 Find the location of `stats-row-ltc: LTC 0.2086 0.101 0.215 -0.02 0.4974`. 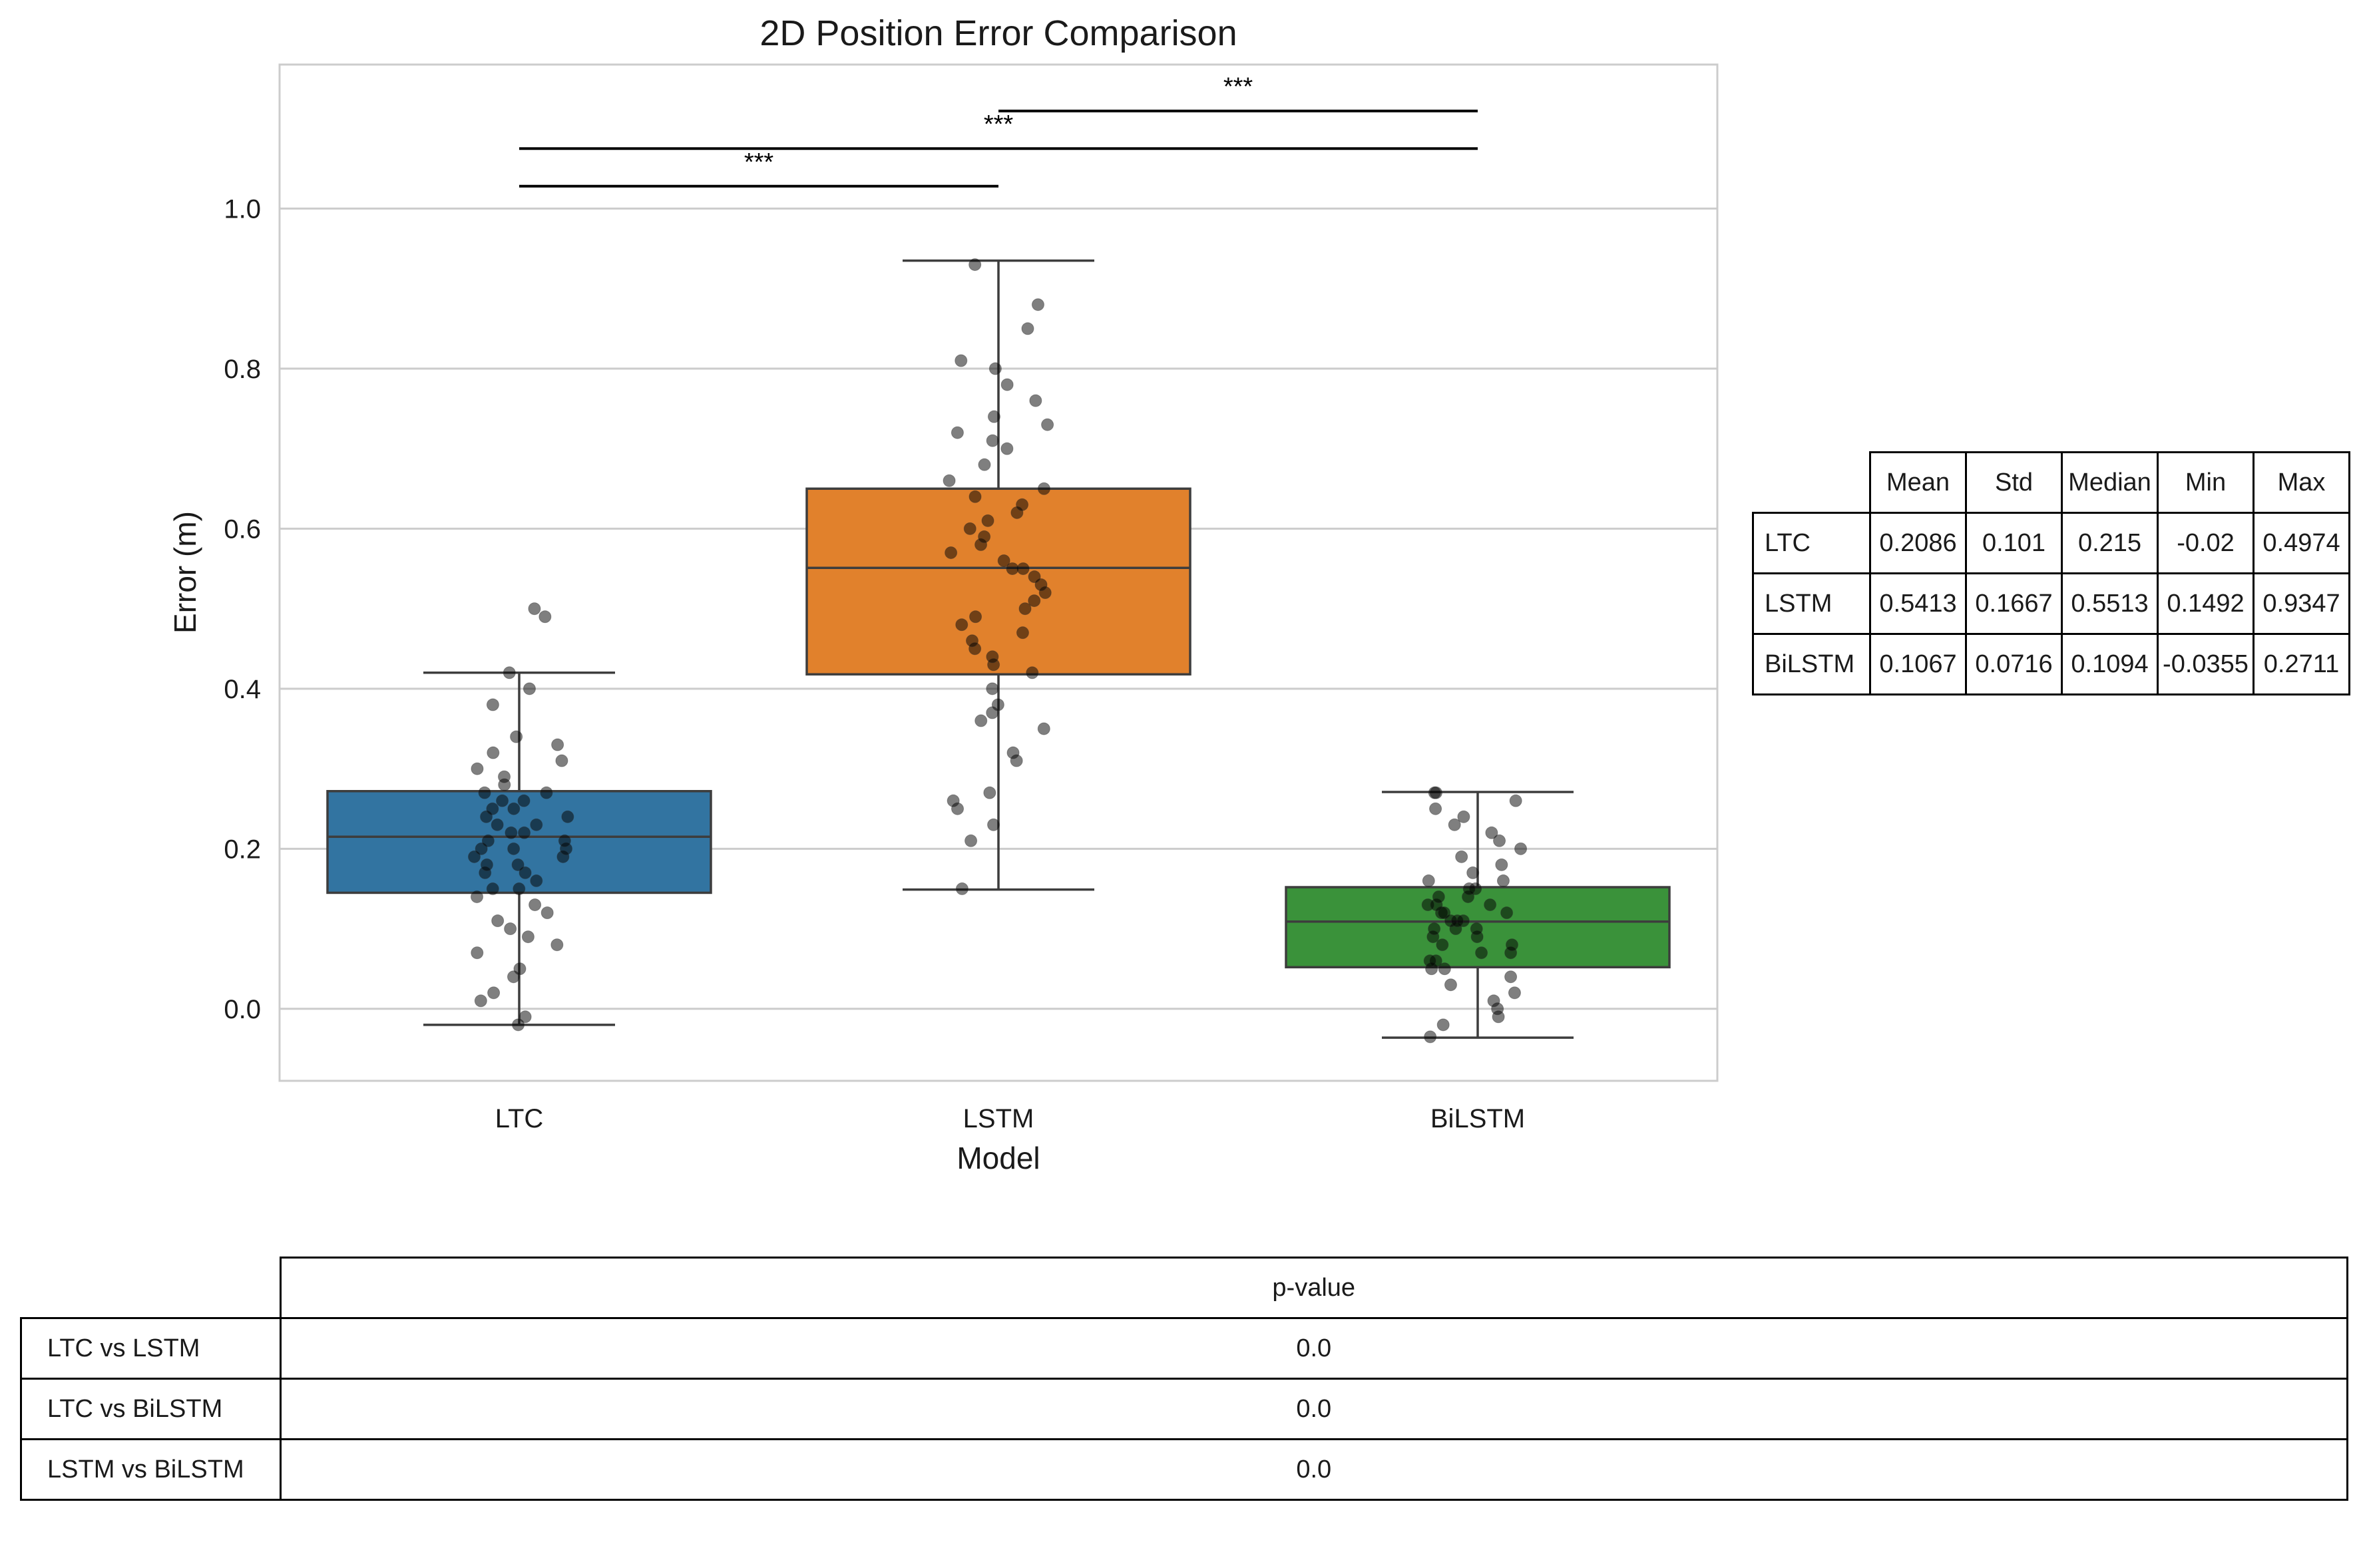

stats-row-ltc: LTC 0.2086 0.101 0.215 -0.02 0.4974 is located at coordinates (2051, 543).